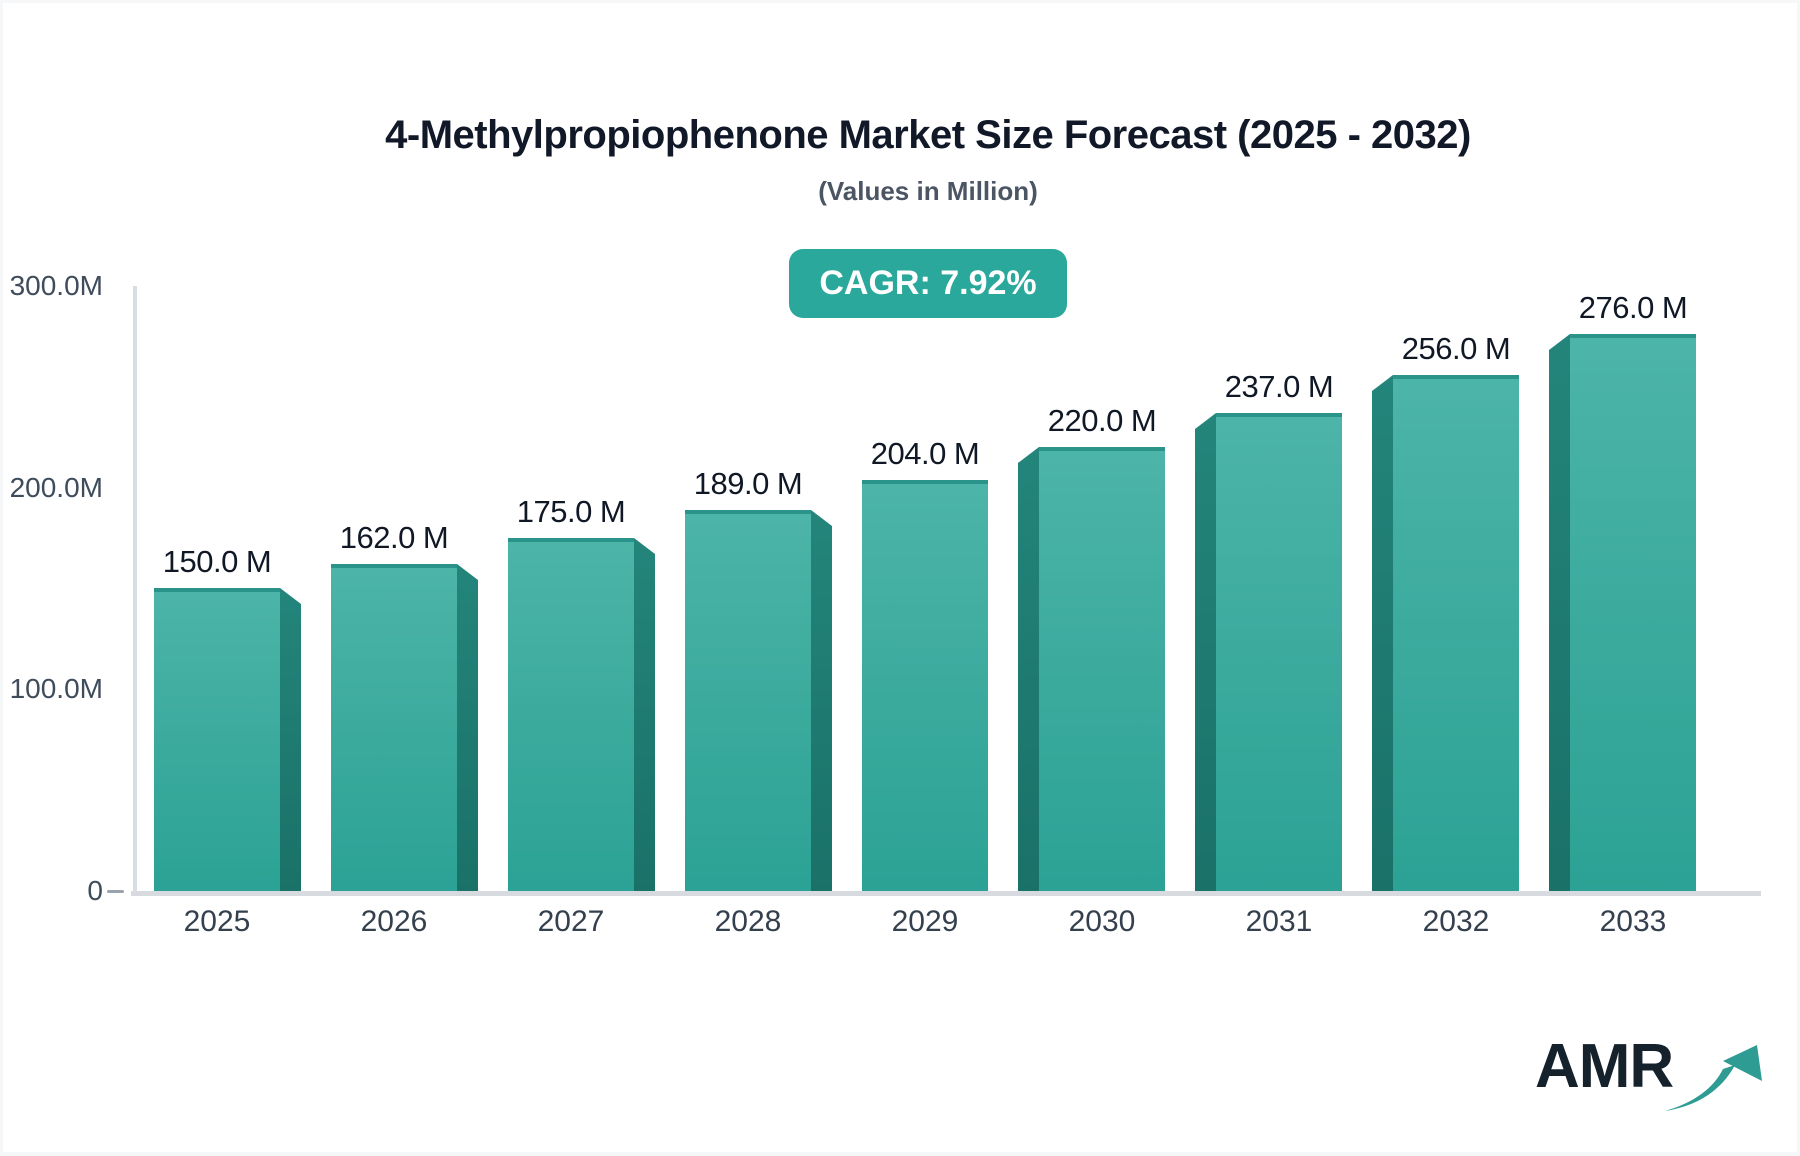 The image size is (1800, 1156). What do you see at coordinates (1102, 420) in the screenshot?
I see `bar-value-label: 220.0 M` at bounding box center [1102, 420].